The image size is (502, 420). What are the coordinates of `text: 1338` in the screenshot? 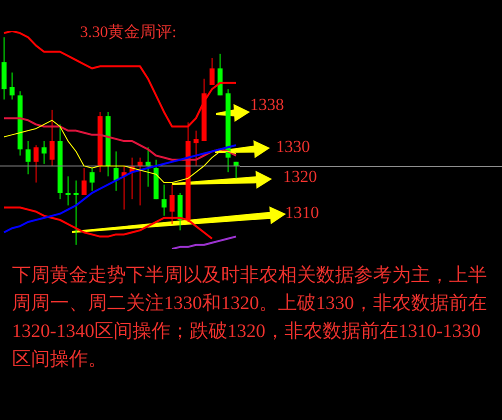 It's located at (267, 104).